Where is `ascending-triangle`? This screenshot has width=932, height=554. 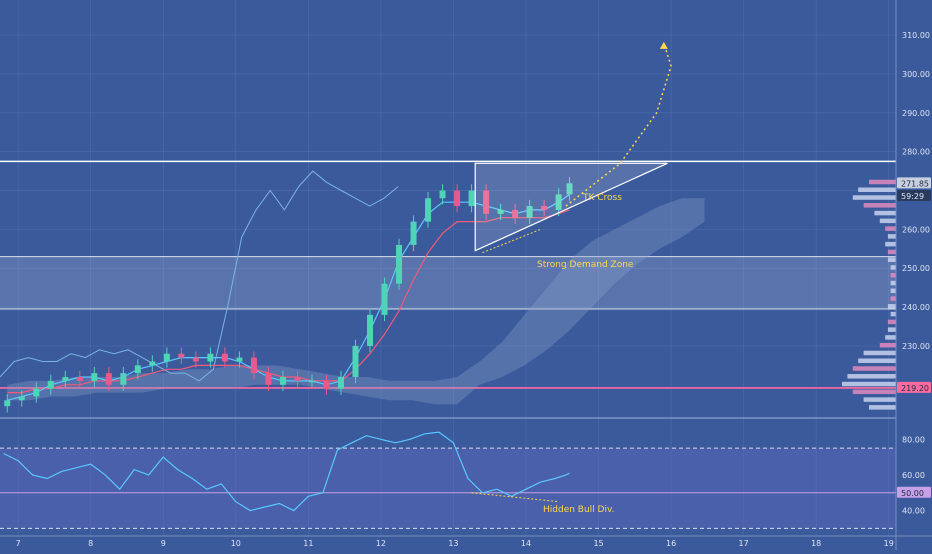
ascending-triangle is located at coordinates (571, 207).